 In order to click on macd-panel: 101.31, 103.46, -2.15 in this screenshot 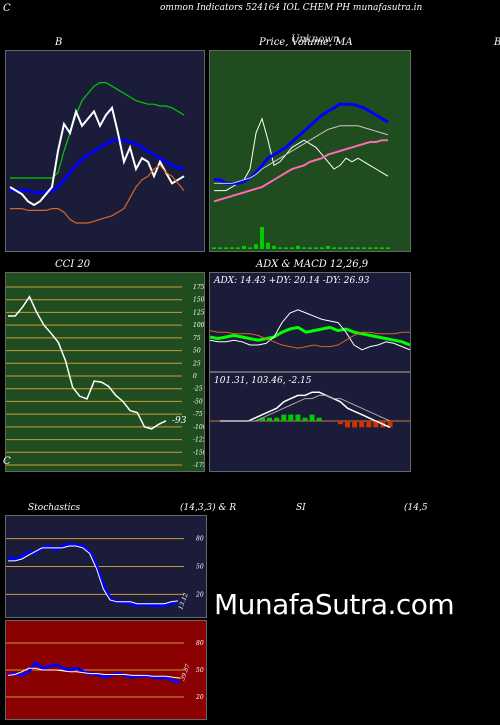, I will do `click(310, 422)`.